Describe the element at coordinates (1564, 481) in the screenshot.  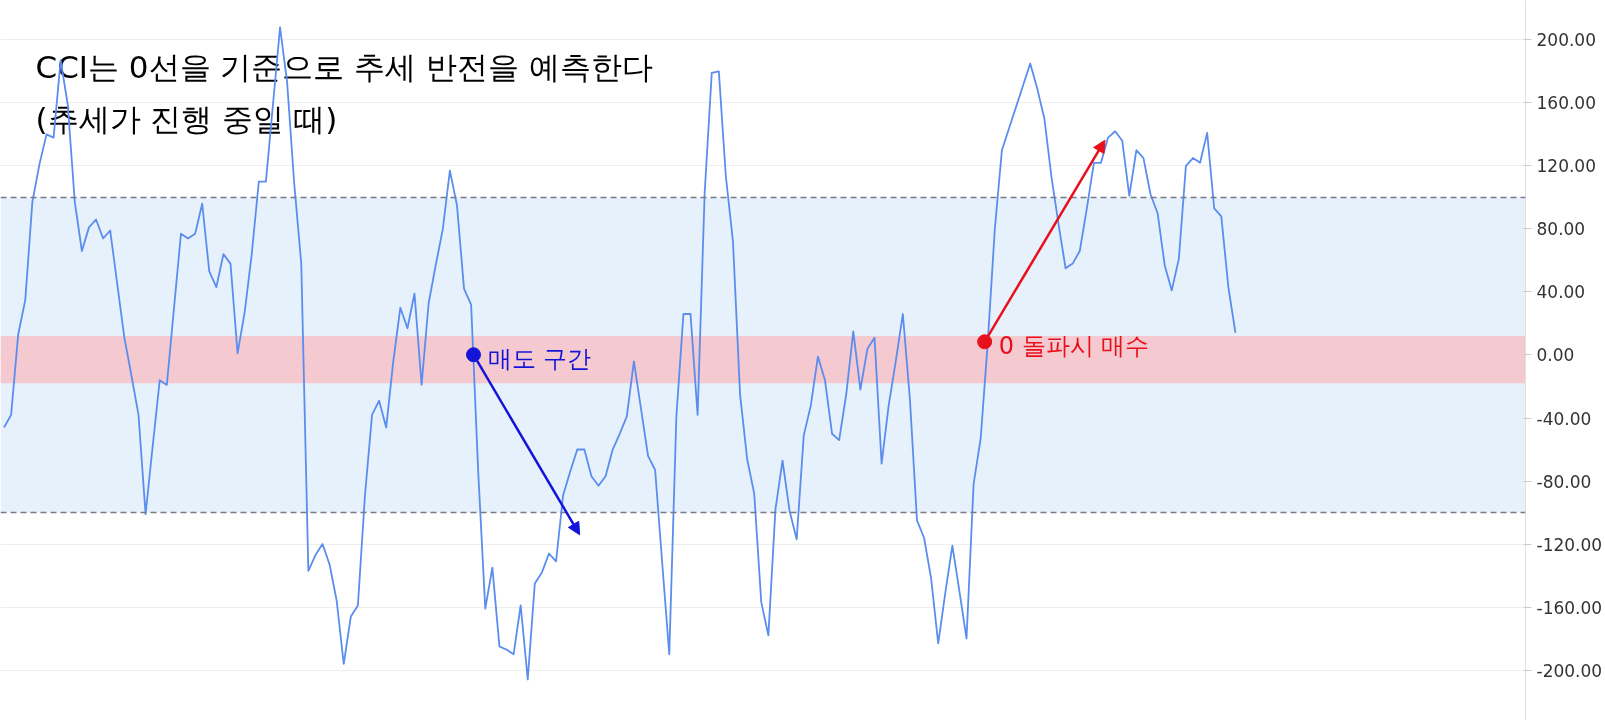
I see `y-tick-label: -80.00` at that location.